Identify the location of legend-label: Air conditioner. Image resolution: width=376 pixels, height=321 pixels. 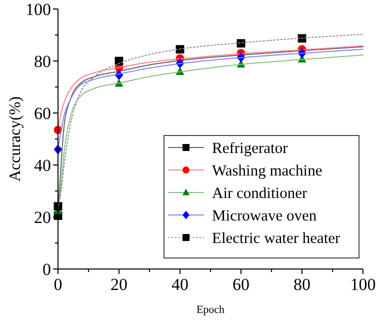
(260, 193).